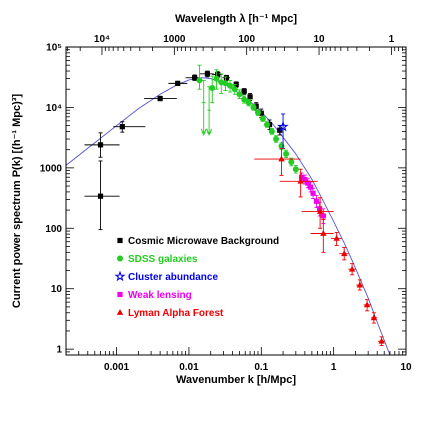 The height and width of the screenshot is (436, 431). I want to click on legend-item-4: Lyman Alpha Forest, so click(170, 313).